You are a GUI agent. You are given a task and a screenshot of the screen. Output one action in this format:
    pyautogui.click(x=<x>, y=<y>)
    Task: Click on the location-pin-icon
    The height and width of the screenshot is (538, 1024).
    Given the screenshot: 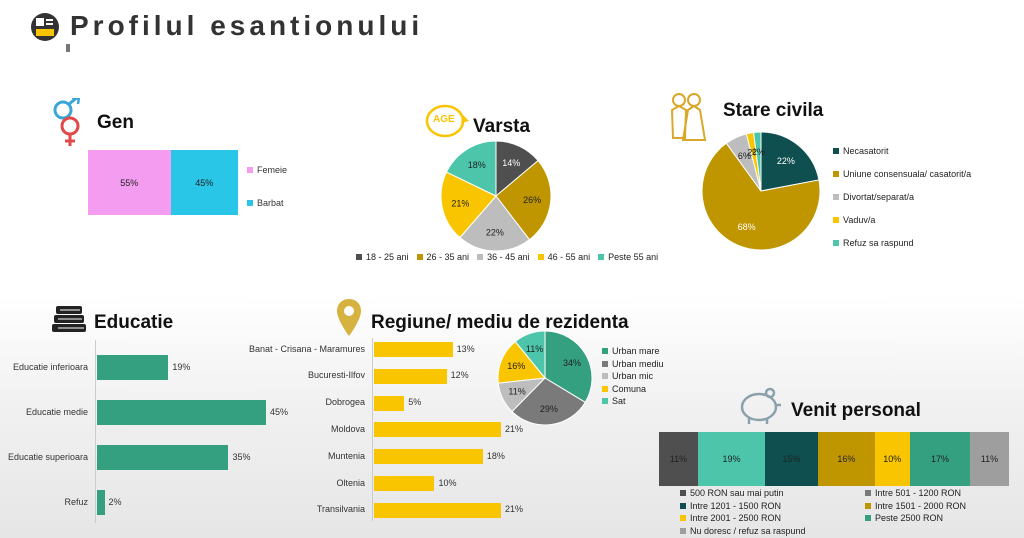 What is the action you would take?
    pyautogui.click(x=349, y=318)
    